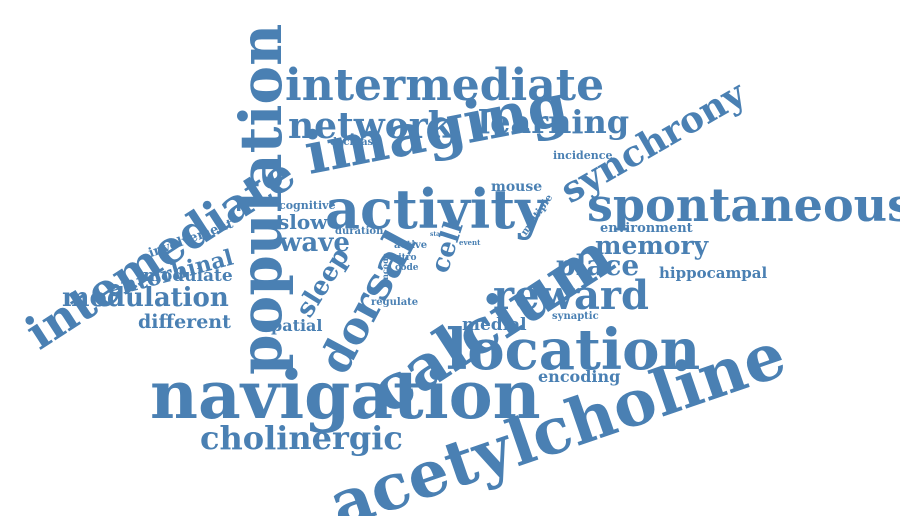 The image size is (900, 516). What do you see at coordinates (405, 258) in the screenshot?
I see `word-vitro: vitro` at bounding box center [405, 258].